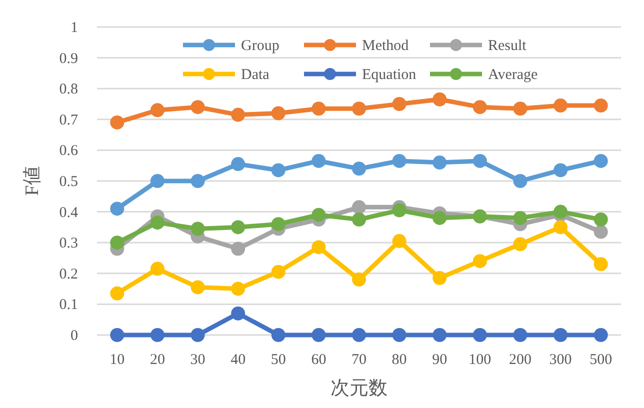  Describe the element at coordinates (68, 274) in the screenshot. I see `y-tick-label: 0.2` at that location.